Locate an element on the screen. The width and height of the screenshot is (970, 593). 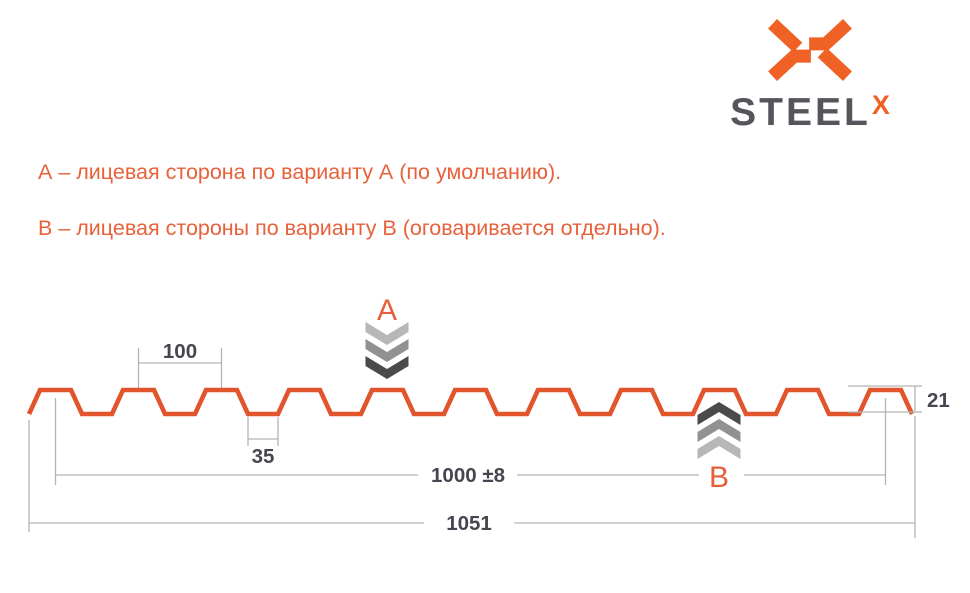
marker-b-letter: B is located at coordinates (719, 477).